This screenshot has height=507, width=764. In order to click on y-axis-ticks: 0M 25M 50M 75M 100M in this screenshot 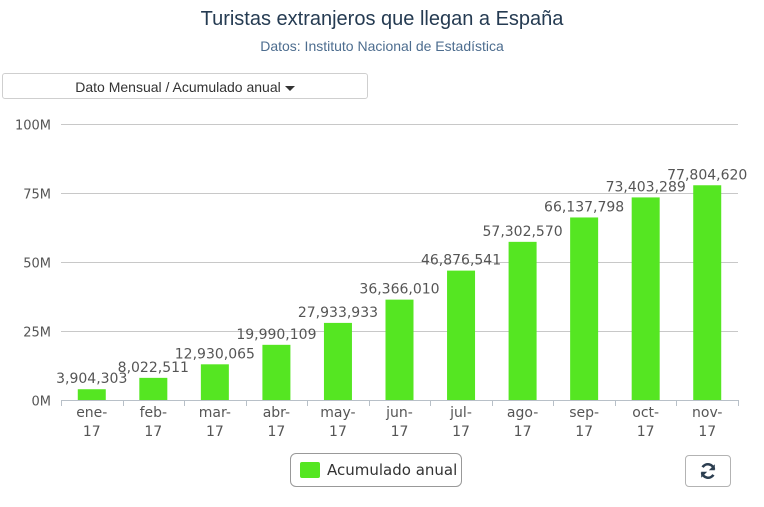, I will do `click(33, 264)`.